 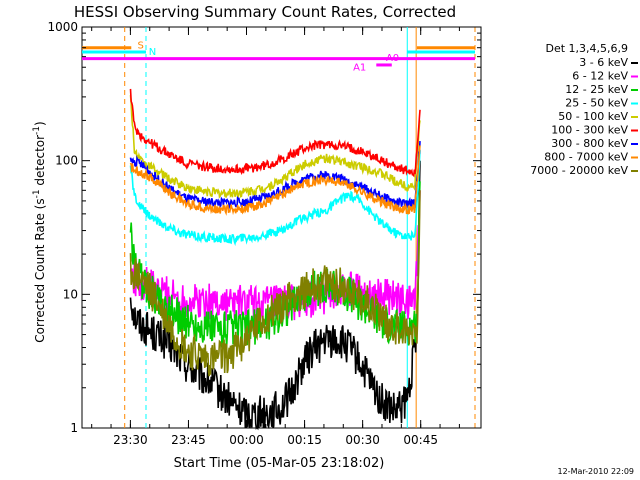 What do you see at coordinates (37, 130) in the screenshot?
I see `y-axis-label-sup2: -1` at bounding box center [37, 130].